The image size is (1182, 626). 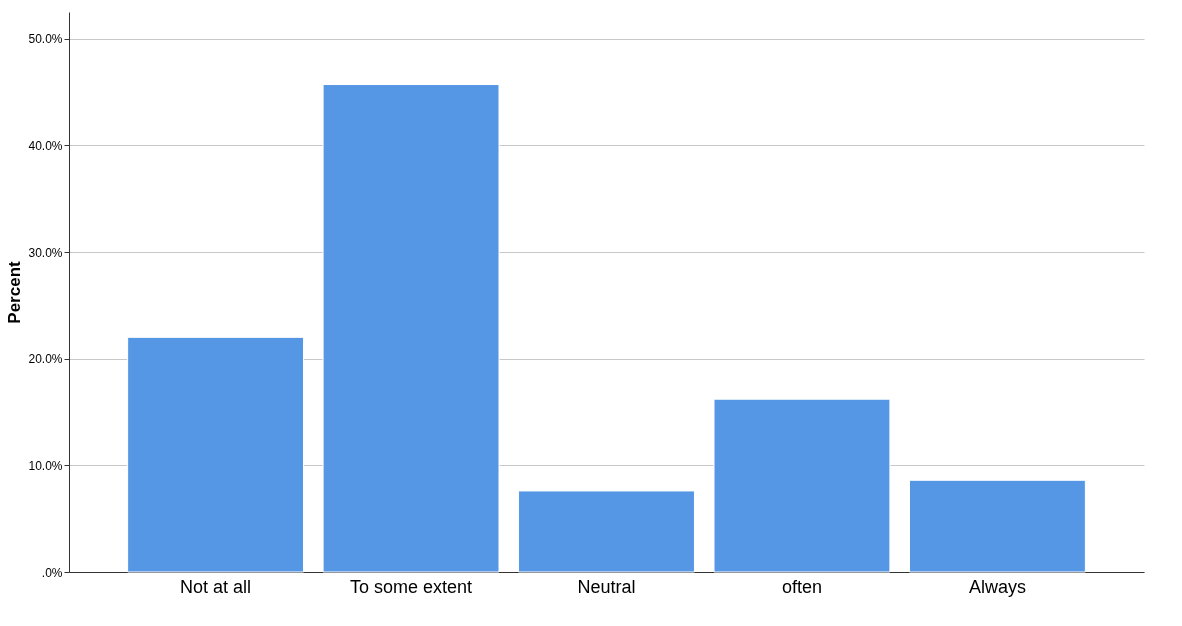 I want to click on y-tick-label: 30.0%, so click(x=45, y=252).